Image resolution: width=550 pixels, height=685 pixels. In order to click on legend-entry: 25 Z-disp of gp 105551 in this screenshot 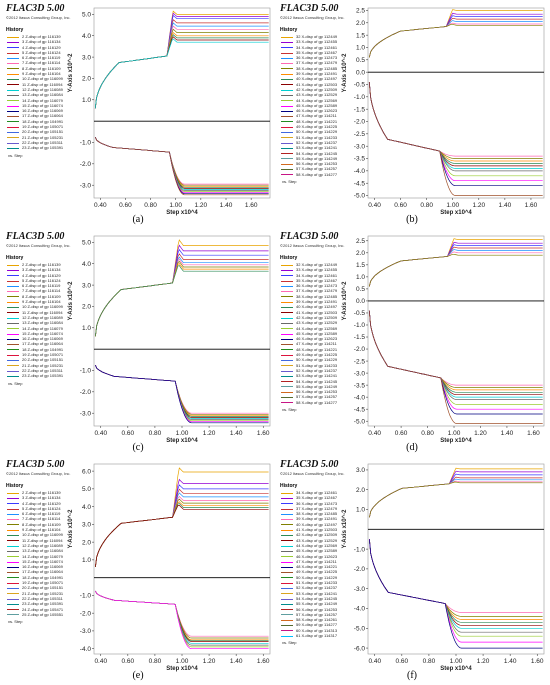, I will do `click(50, 614)`.